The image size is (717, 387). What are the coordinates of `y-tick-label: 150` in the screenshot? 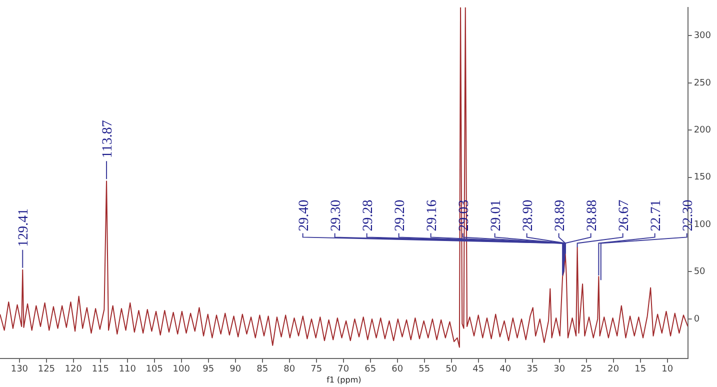 It's located at (703, 177).